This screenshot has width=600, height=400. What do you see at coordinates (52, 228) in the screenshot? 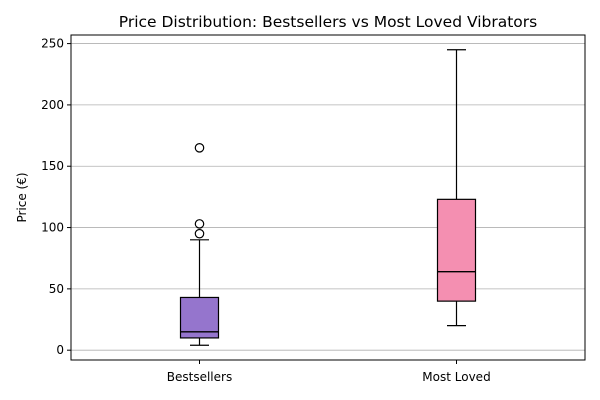
I see `y-tick-label: 100` at bounding box center [52, 228].